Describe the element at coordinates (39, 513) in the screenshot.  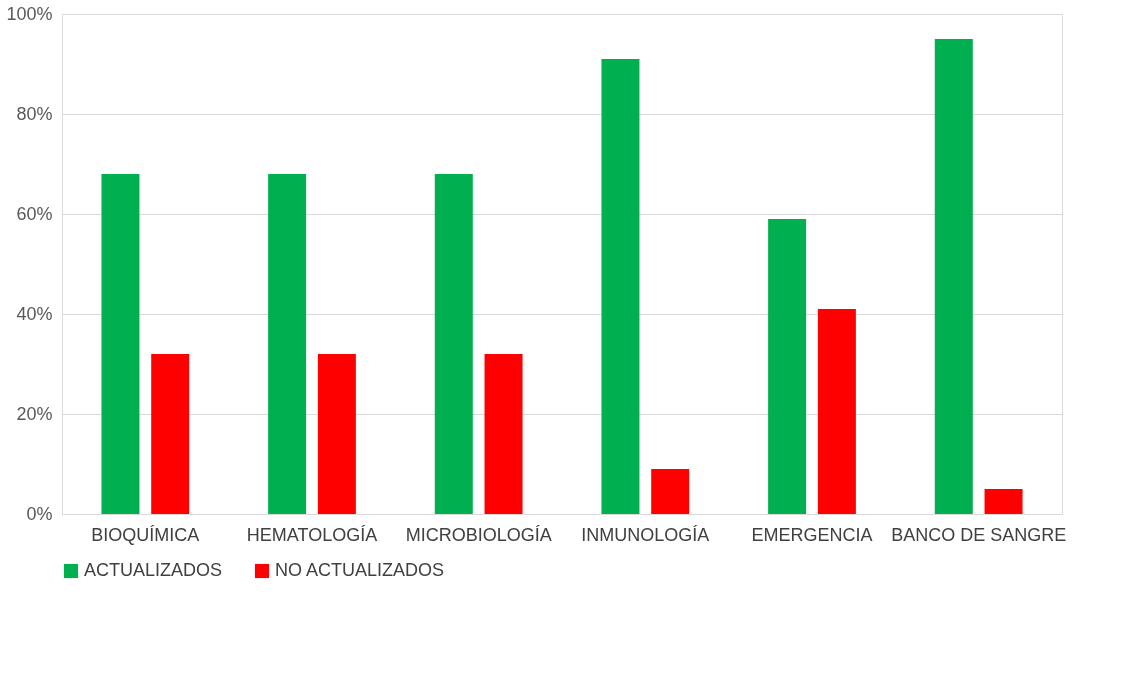
I see `y-tick-label: 0%` at that location.